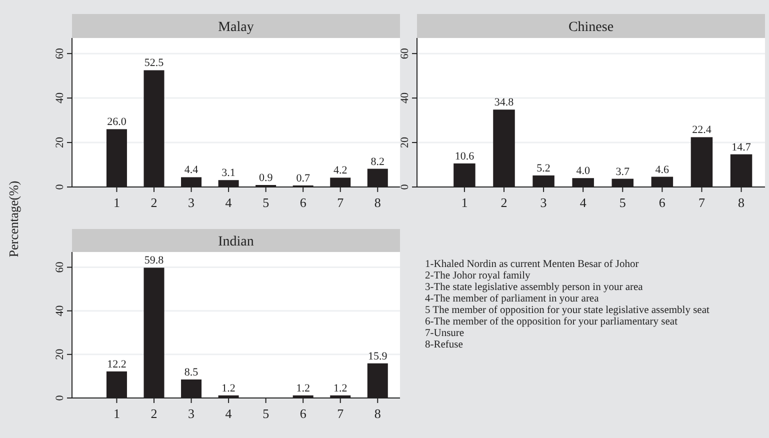 The image size is (769, 438). I want to click on y-axis-title: Percentage(%), so click(13, 219).